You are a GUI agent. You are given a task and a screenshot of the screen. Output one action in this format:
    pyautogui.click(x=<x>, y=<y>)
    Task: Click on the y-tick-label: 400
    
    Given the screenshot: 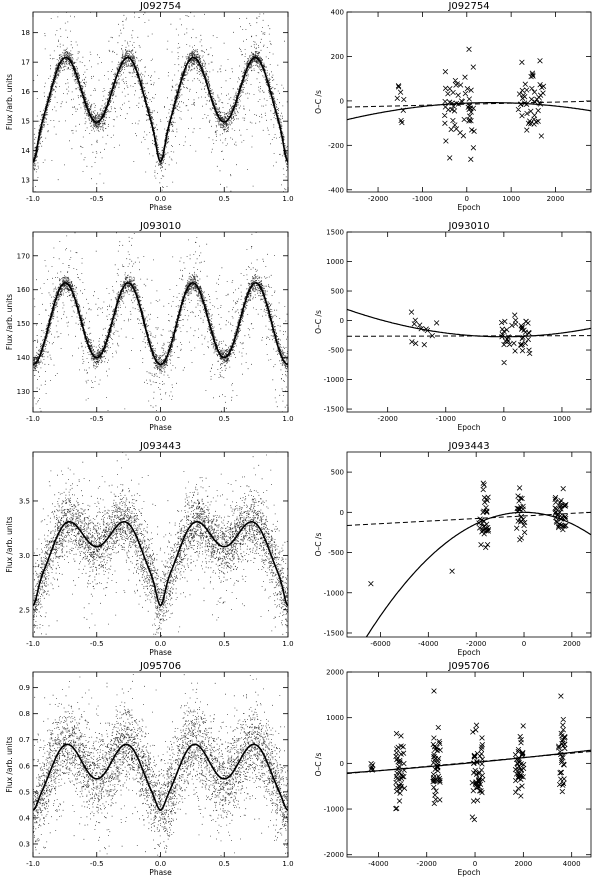 What is the action you would take?
    pyautogui.click(x=337, y=13)
    